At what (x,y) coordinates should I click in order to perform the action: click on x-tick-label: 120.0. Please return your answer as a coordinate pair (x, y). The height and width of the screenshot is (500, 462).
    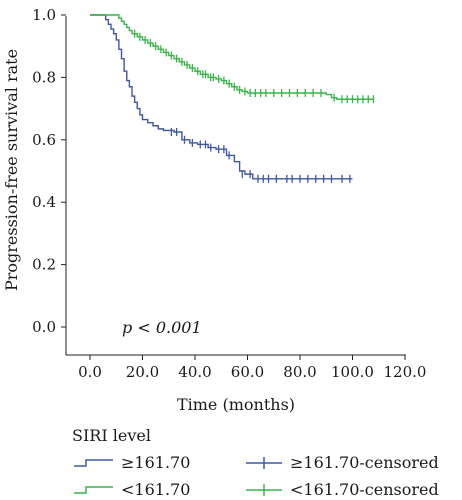
    Looking at the image, I should click on (405, 372).